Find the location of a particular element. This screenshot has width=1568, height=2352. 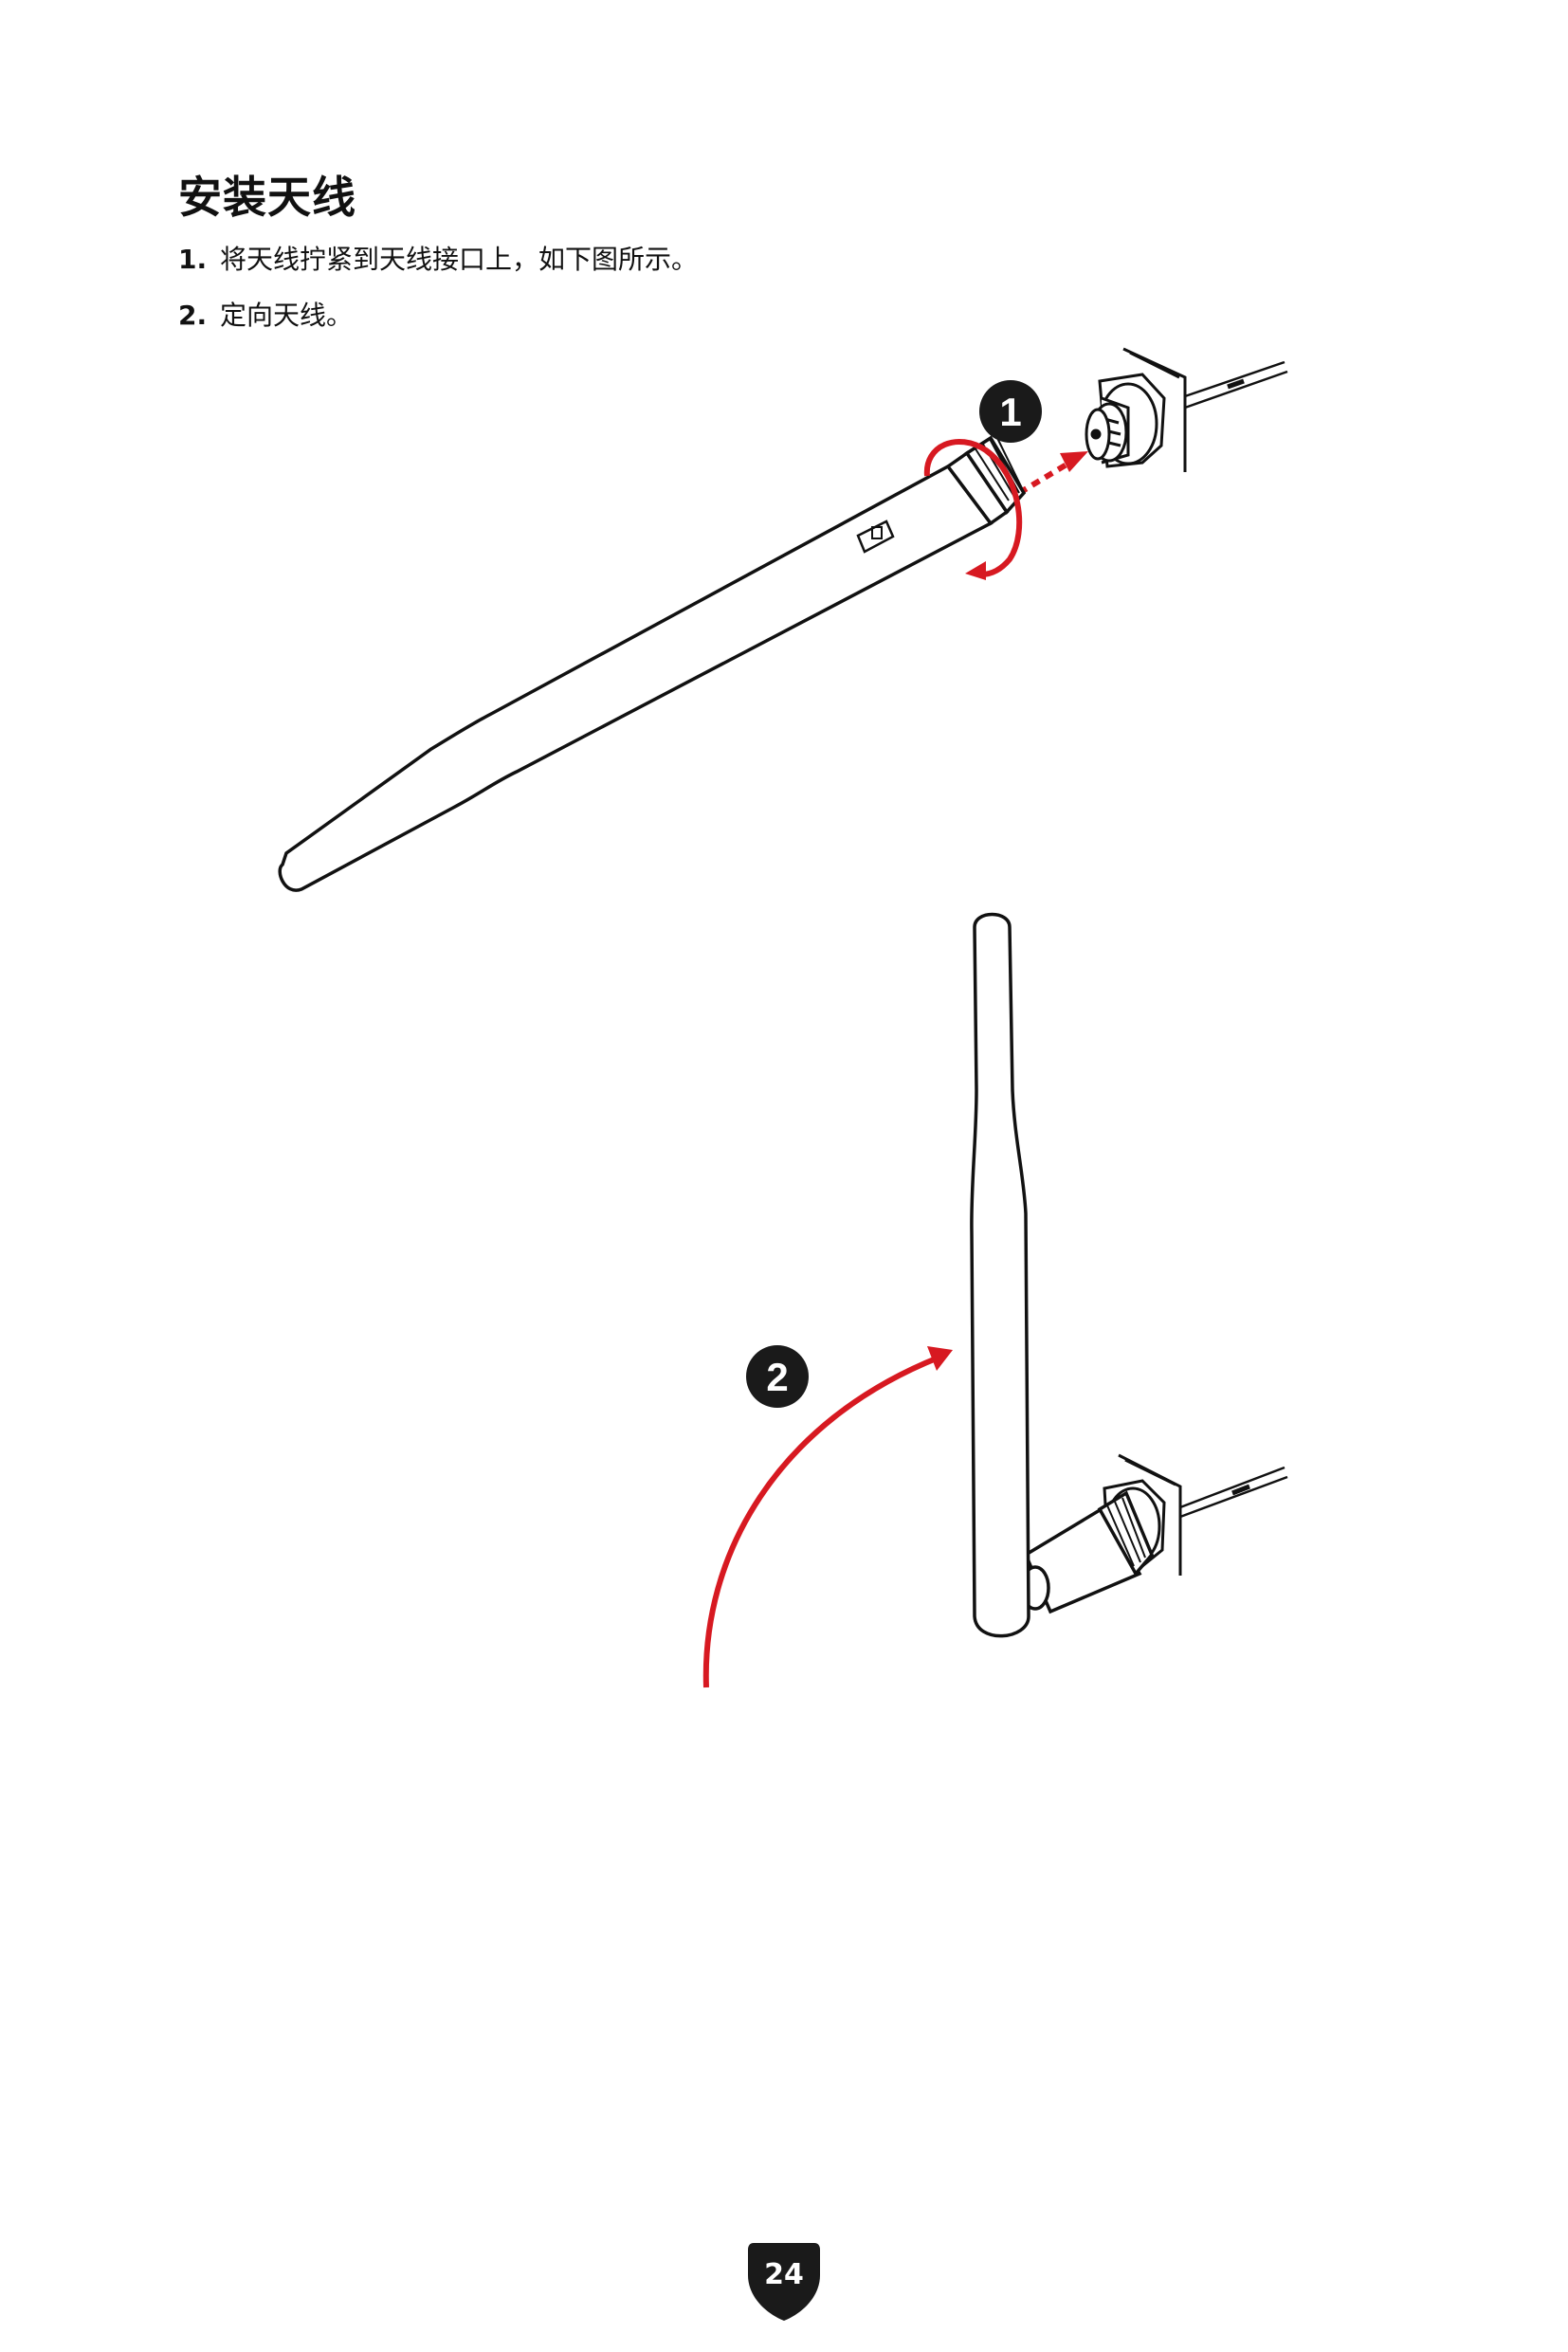

callout-2: 2 is located at coordinates (777, 1376).